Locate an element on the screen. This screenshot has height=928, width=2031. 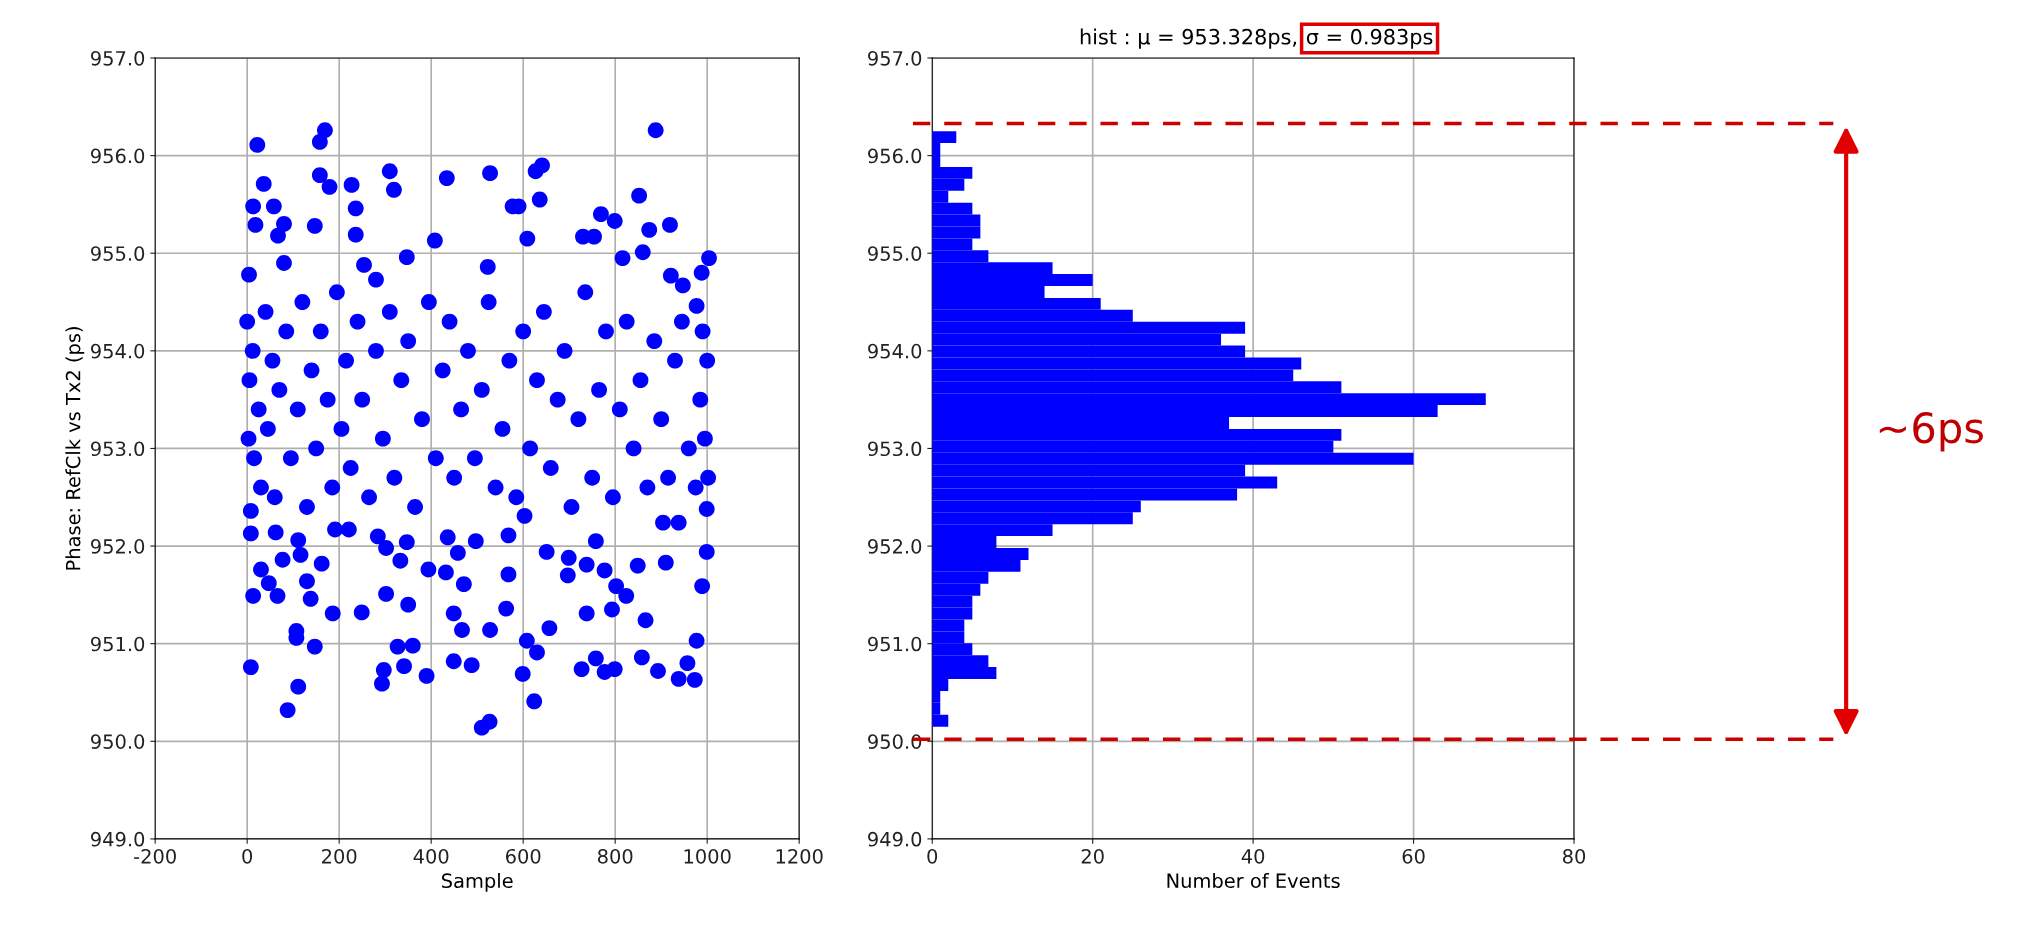
x-tick-label: 60 is located at coordinates (1413, 856).